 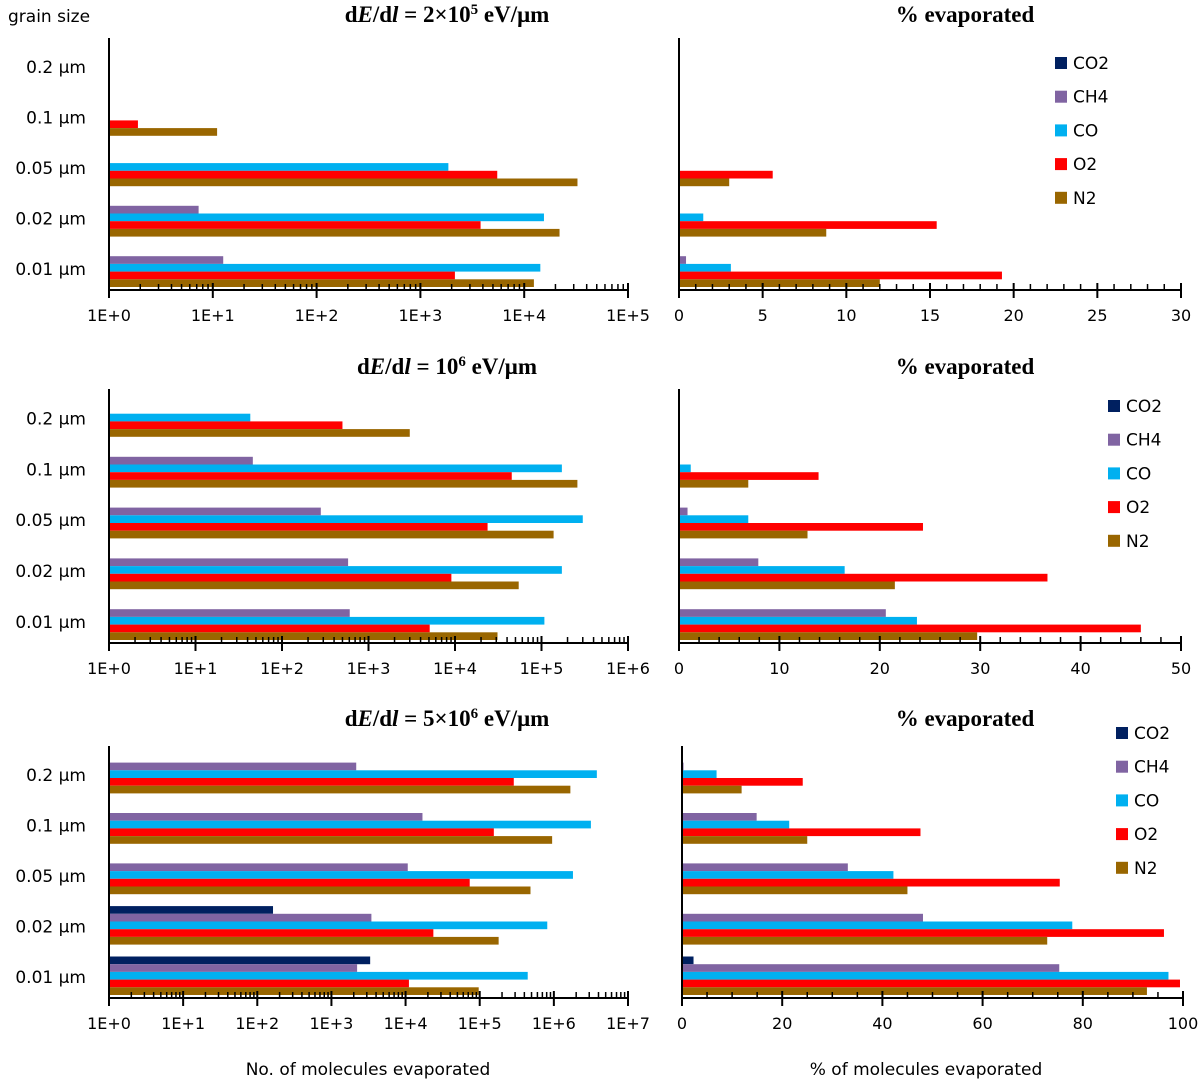 I want to click on tick-label: 80, so click(x=1083, y=1023).